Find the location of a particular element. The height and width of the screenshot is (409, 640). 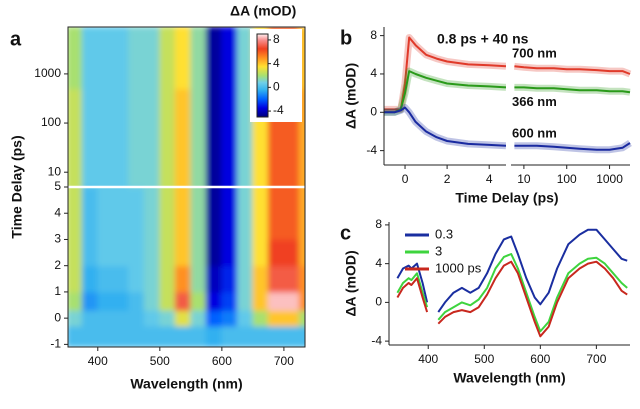

y-tick-label: 2 is located at coordinates (57, 265).